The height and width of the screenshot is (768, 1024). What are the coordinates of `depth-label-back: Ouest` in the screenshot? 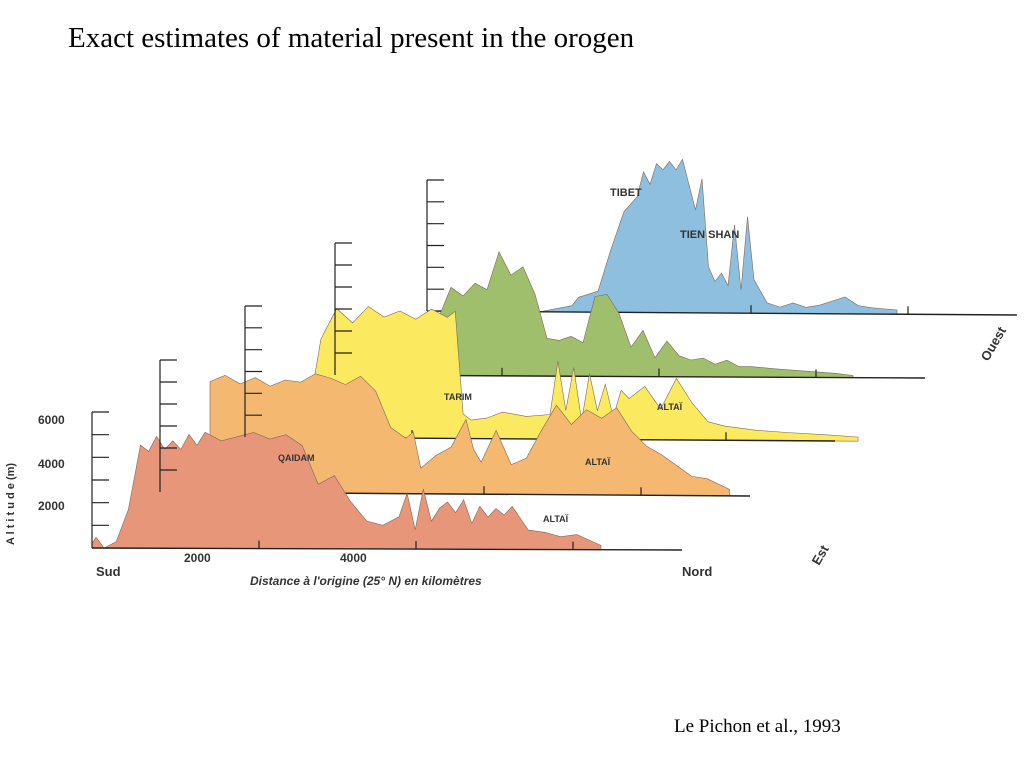 It's located at (994, 344).